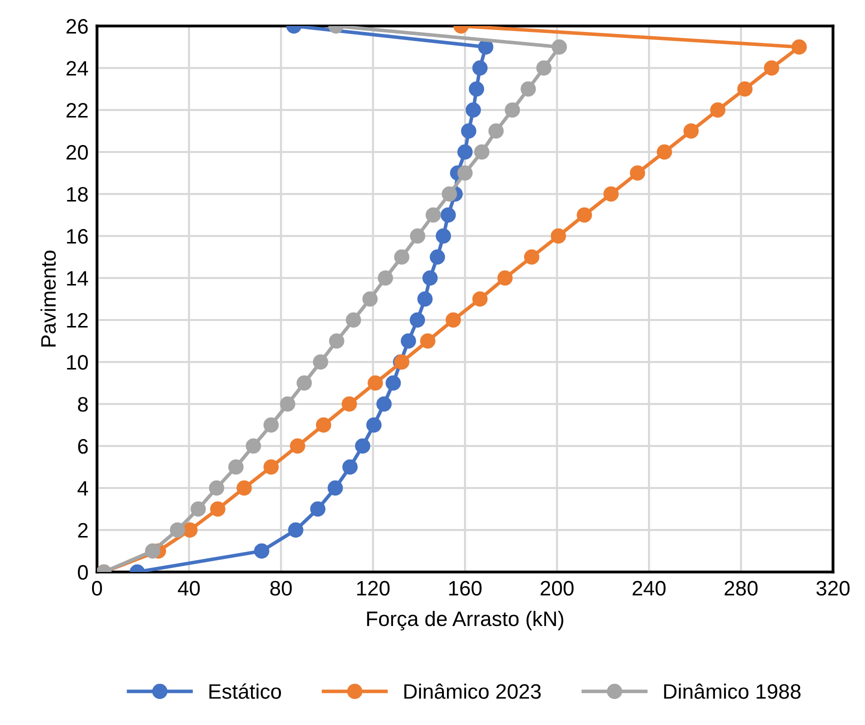 The image size is (865, 725). I want to click on y-tick-label: 16, so click(77, 236).